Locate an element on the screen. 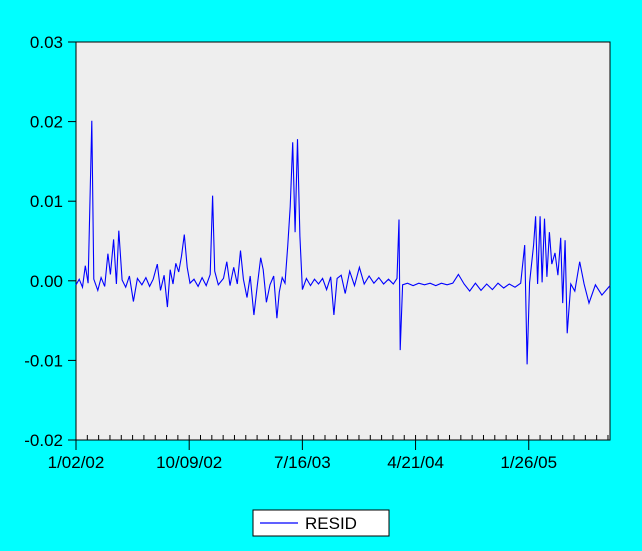 The height and width of the screenshot is (551, 642). x-tick-label: 1/02/02 is located at coordinates (76, 462).